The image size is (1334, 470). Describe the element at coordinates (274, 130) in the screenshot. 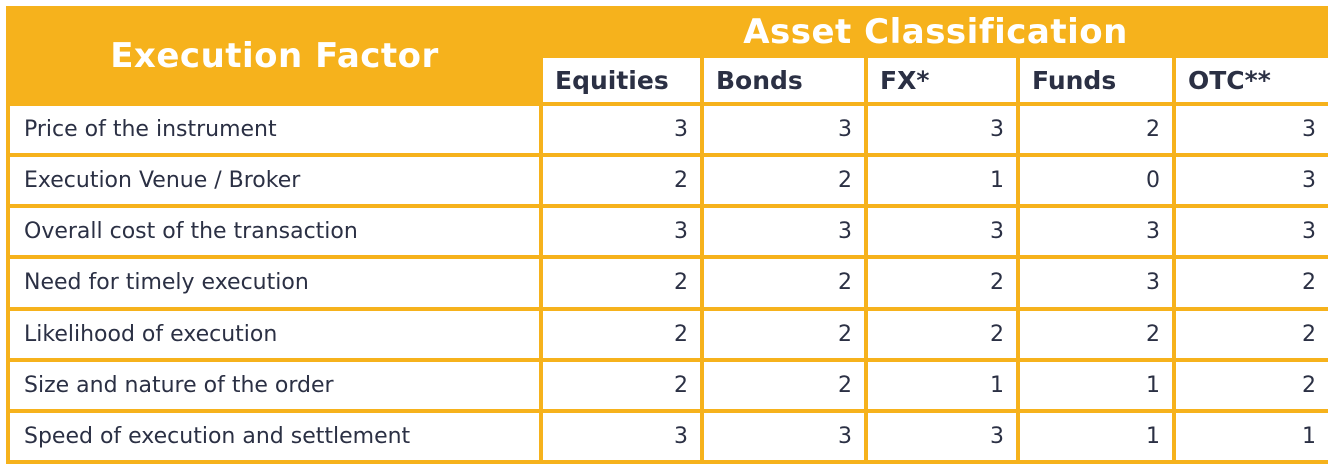

I see `row-label: Price of the instrument` at that location.